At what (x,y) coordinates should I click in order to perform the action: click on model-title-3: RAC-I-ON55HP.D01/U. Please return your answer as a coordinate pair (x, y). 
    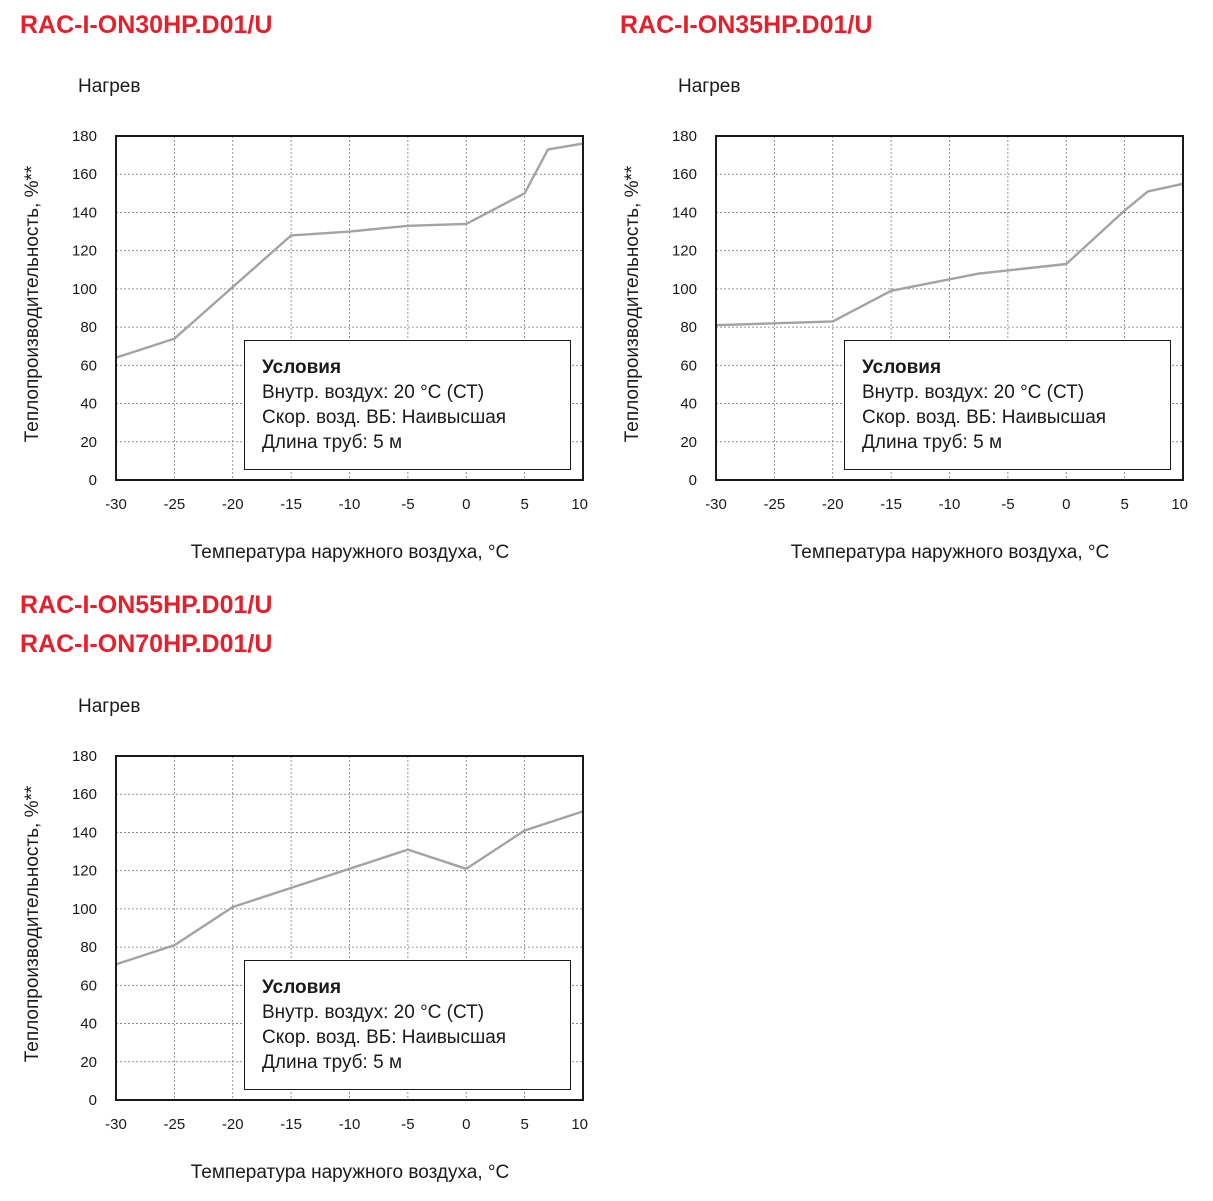
    Looking at the image, I should click on (146, 605).